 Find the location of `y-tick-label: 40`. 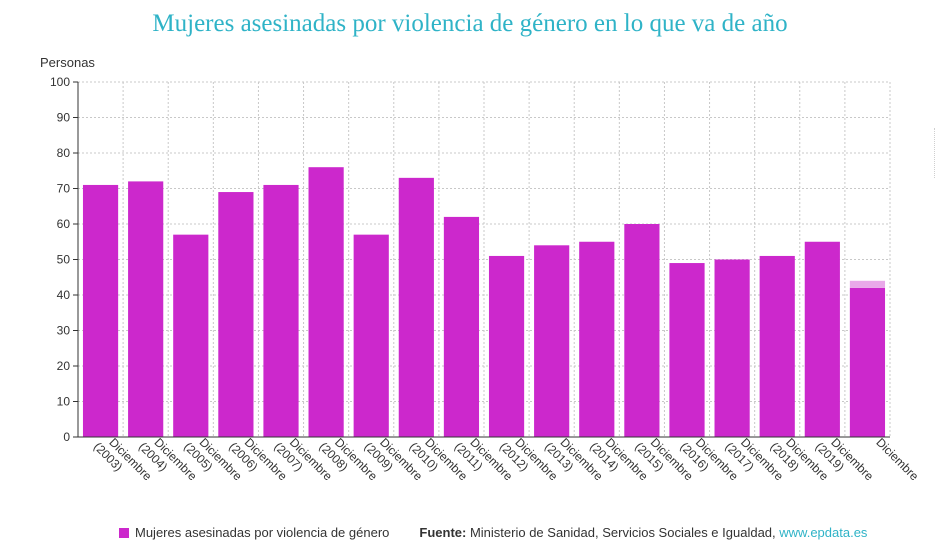

y-tick-label: 40 is located at coordinates (64, 295).